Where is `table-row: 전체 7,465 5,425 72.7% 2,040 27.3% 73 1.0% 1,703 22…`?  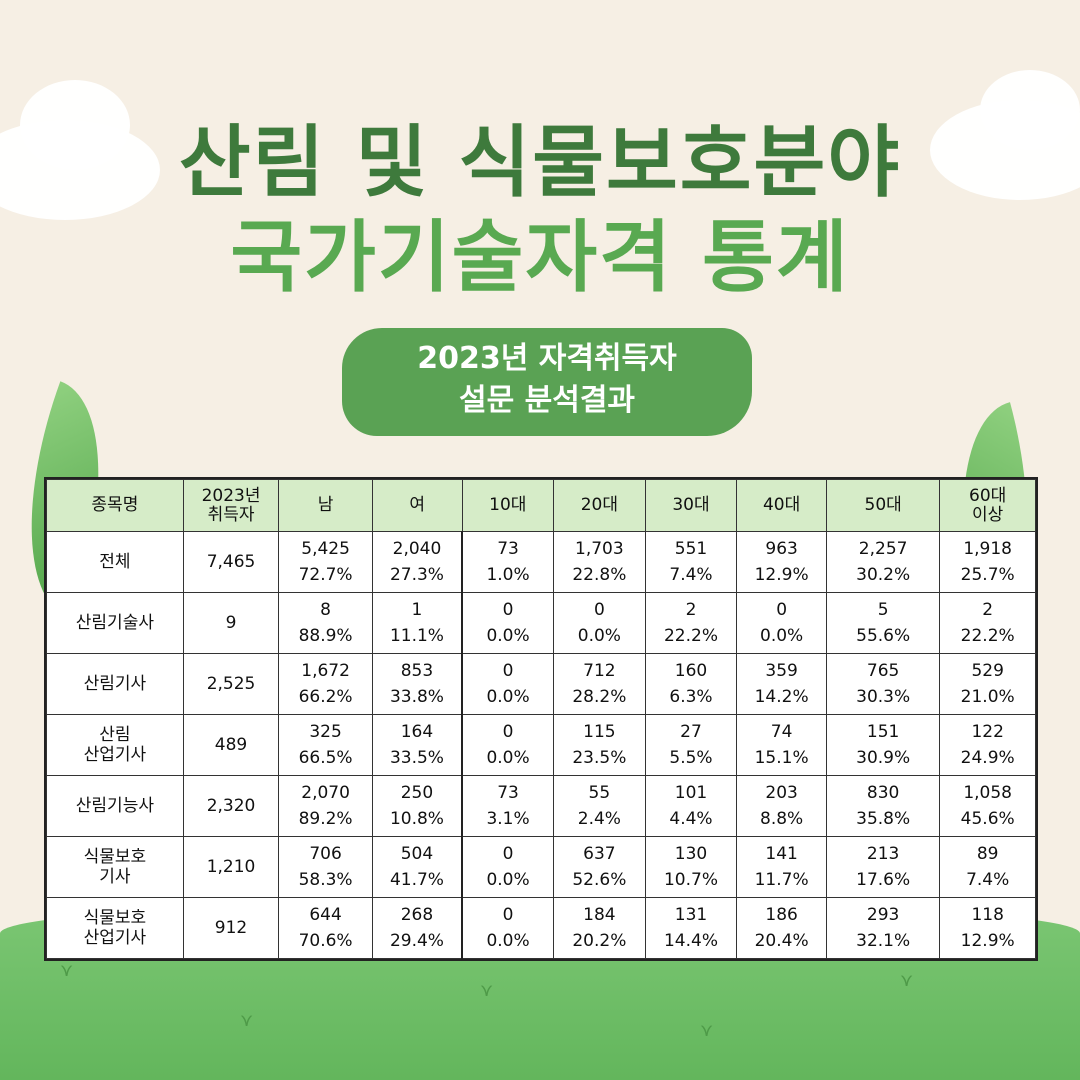
table-row: 전체 7,465 5,425 72.7% 2,040 27.3% 73 1.0% 1,703 22… is located at coordinates (541, 562).